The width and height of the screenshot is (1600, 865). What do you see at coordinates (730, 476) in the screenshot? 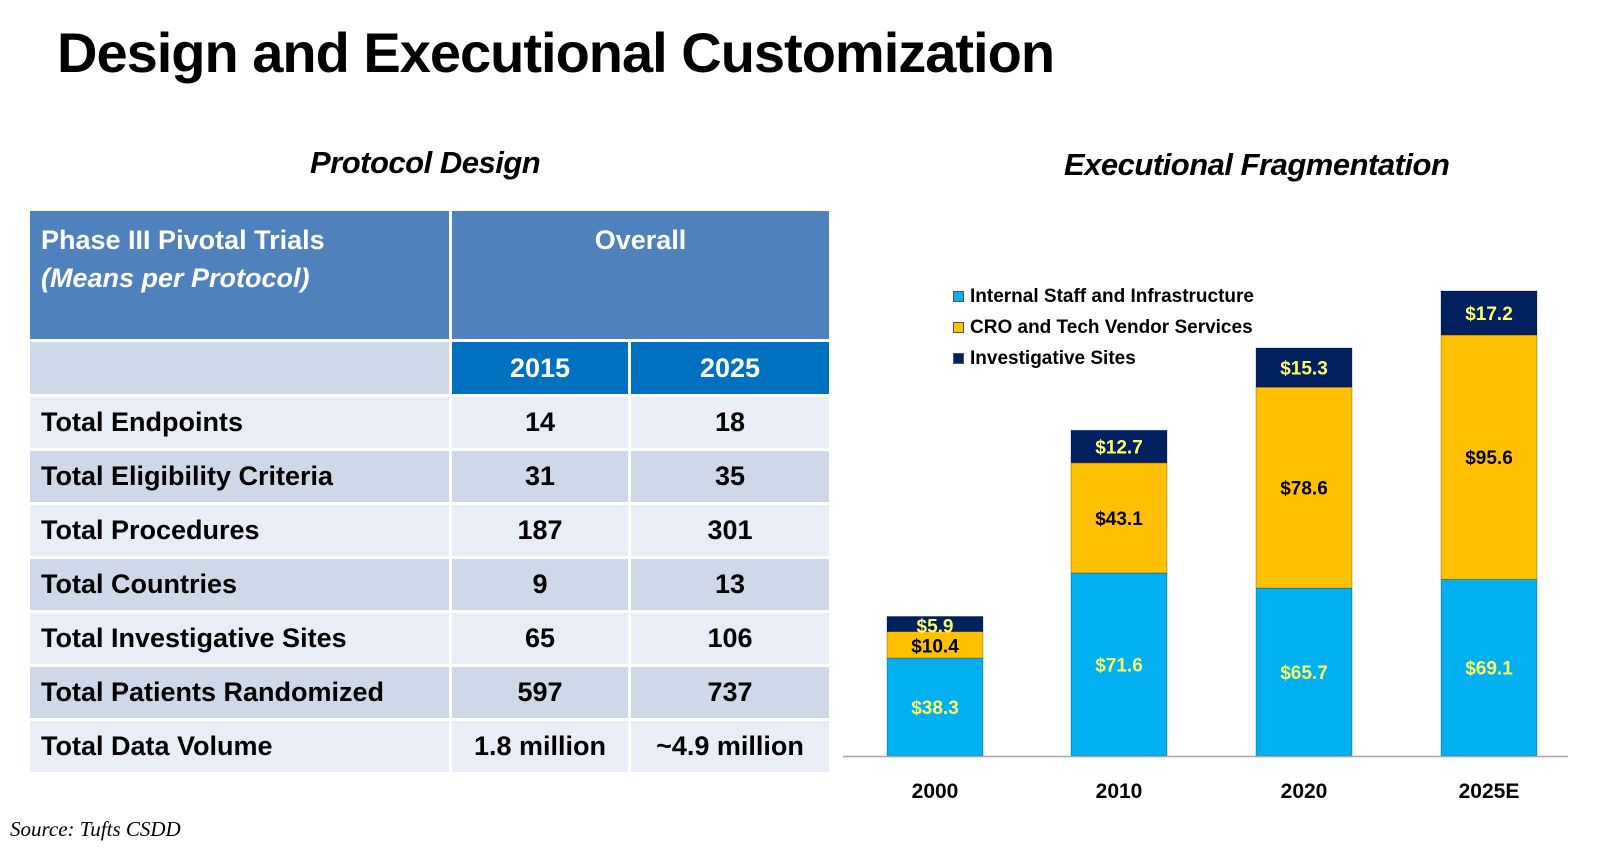
I see `cell-2025: 35` at bounding box center [730, 476].